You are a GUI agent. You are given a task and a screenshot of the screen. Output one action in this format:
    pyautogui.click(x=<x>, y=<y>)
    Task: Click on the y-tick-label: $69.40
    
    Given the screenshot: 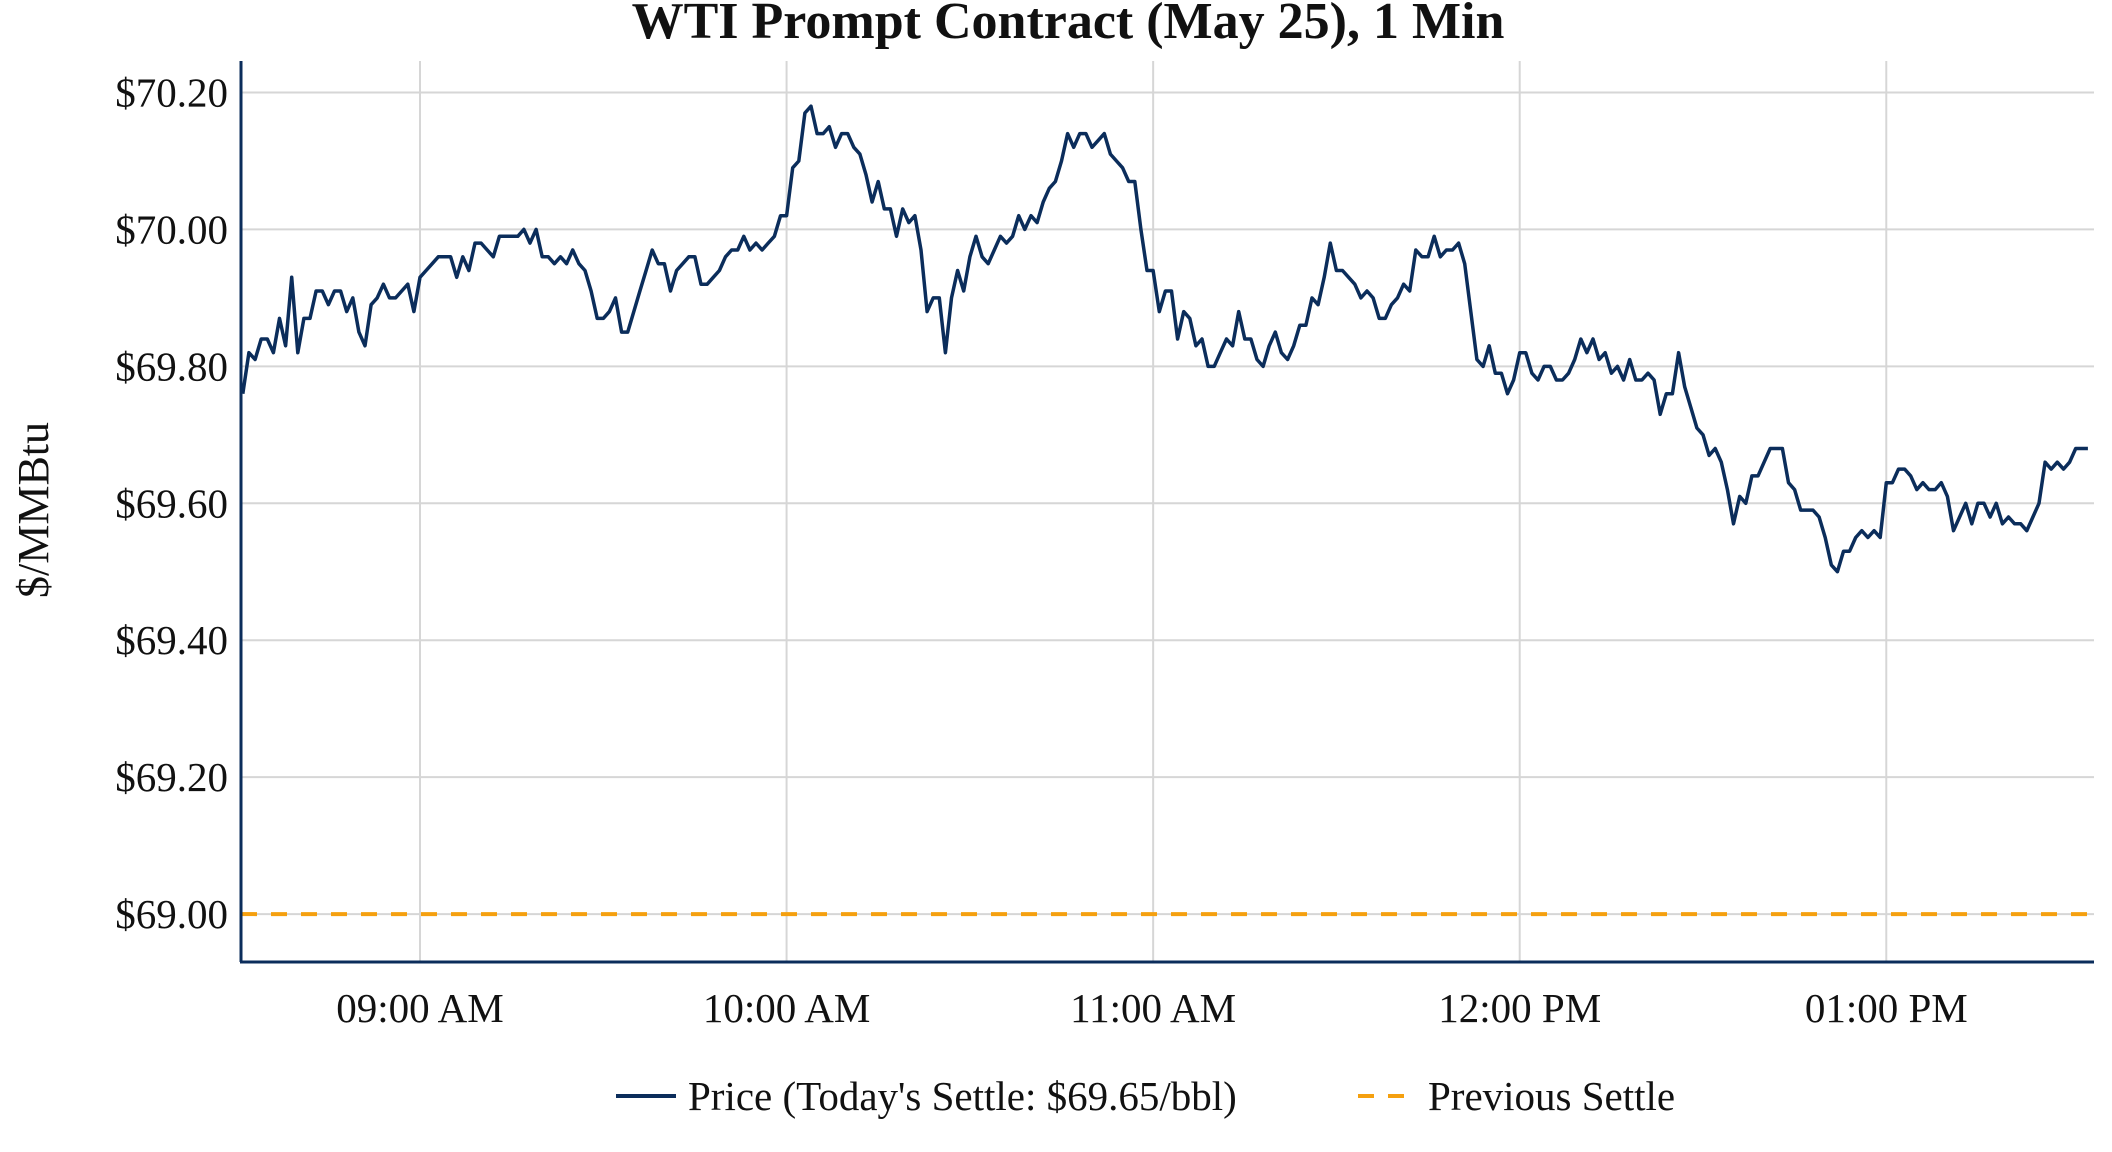 What is the action you would take?
    pyautogui.click(x=171, y=640)
    